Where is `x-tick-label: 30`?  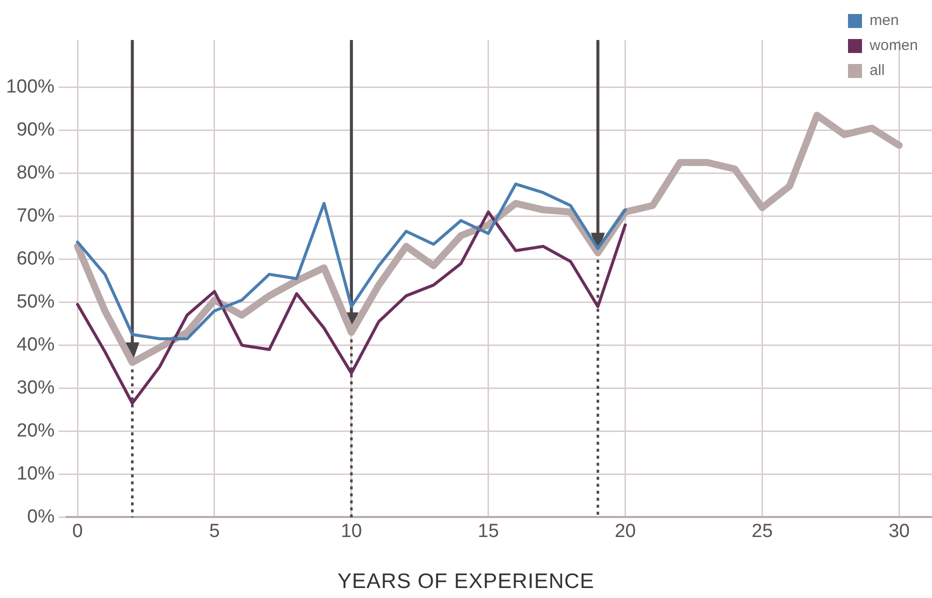
x-tick-label: 30 is located at coordinates (899, 531).